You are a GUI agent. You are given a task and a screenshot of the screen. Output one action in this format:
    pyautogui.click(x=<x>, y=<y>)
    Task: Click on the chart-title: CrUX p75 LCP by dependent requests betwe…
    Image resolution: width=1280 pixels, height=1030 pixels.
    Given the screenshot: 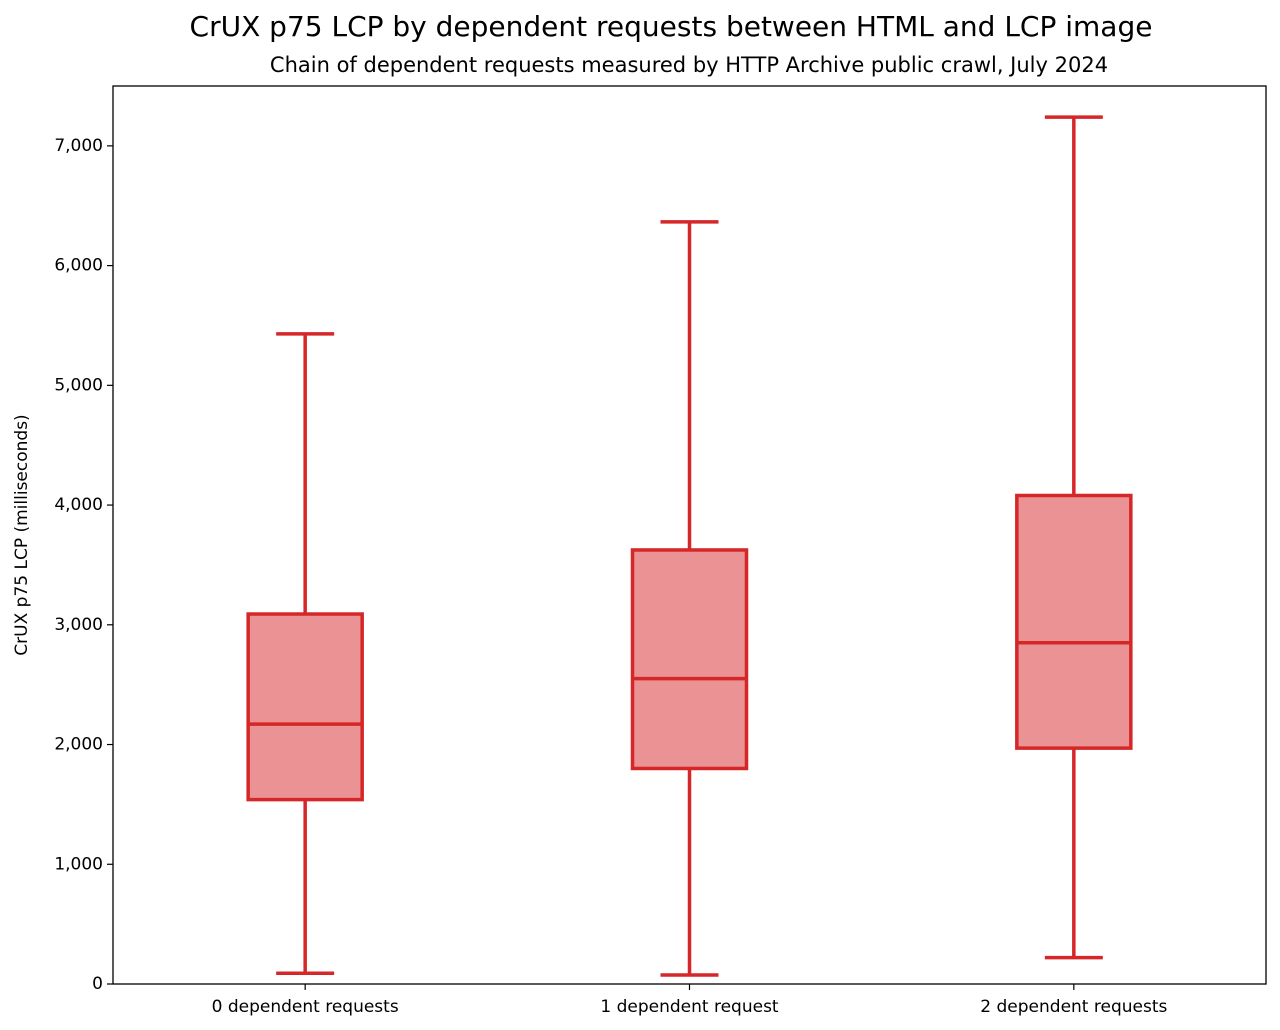 What is the action you would take?
    pyautogui.click(x=671, y=26)
    